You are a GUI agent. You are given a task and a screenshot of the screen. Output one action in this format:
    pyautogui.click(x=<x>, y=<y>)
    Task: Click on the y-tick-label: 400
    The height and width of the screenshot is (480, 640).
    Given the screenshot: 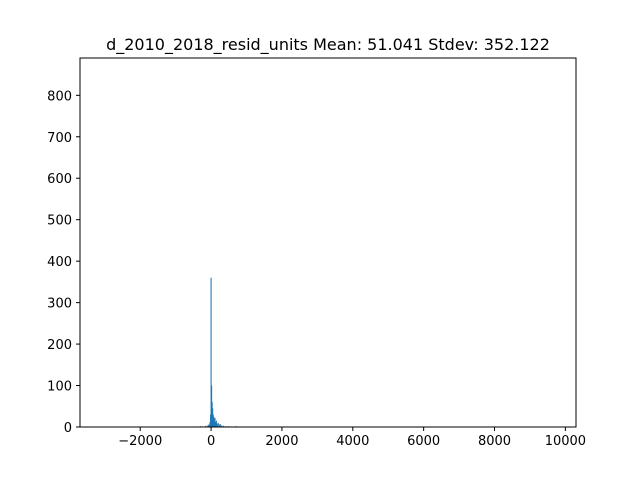 What is the action you would take?
    pyautogui.click(x=59, y=262)
    